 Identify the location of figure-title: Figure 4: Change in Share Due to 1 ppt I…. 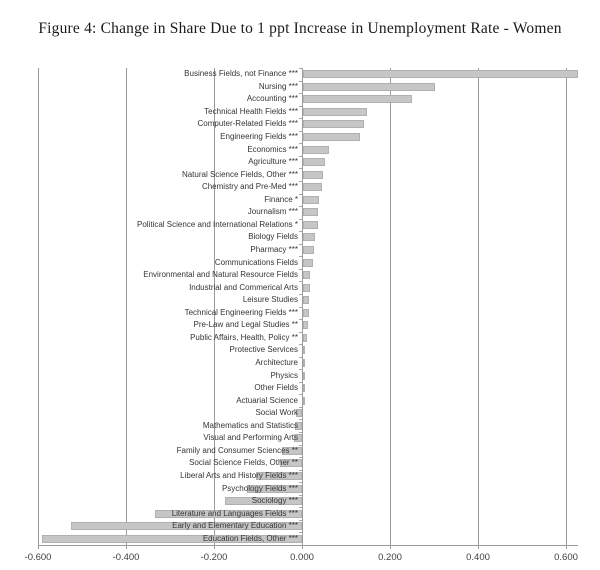
(300, 28).